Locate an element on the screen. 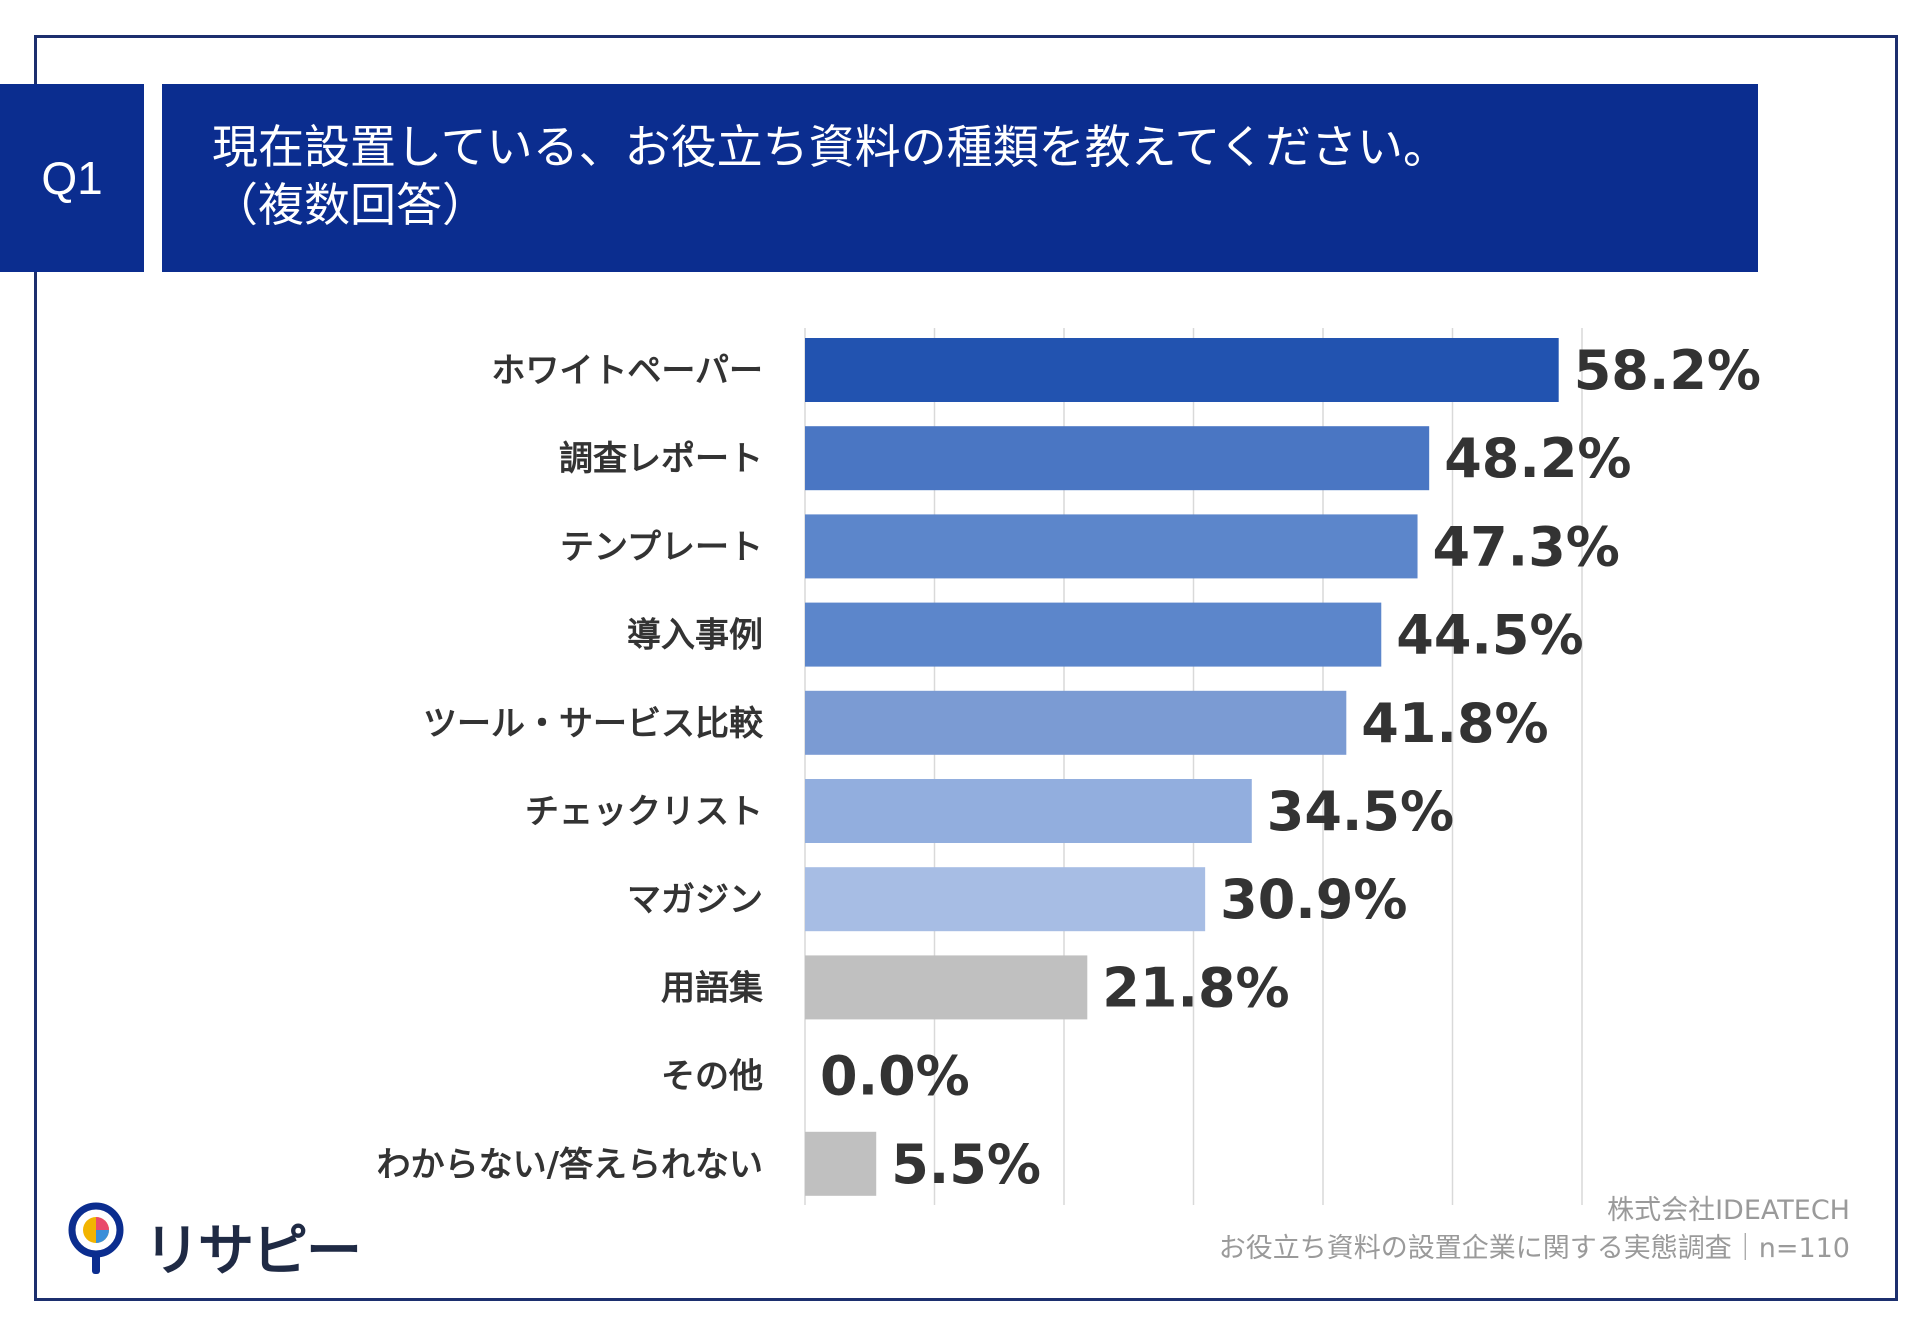 The width and height of the screenshot is (1920, 1329). risapy-logo-icon is located at coordinates (96, 1238).